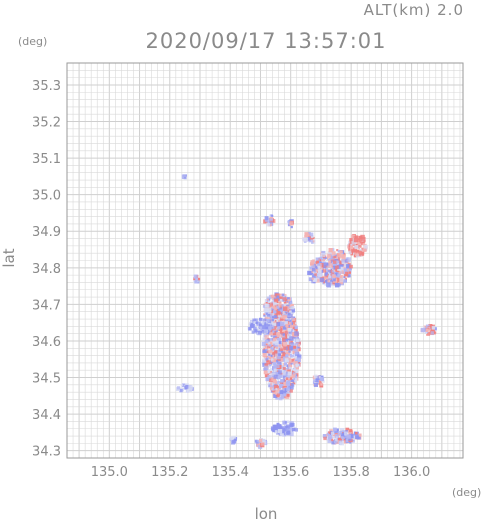 The image size is (491, 521). I want to click on echo-region, so click(233, 440).